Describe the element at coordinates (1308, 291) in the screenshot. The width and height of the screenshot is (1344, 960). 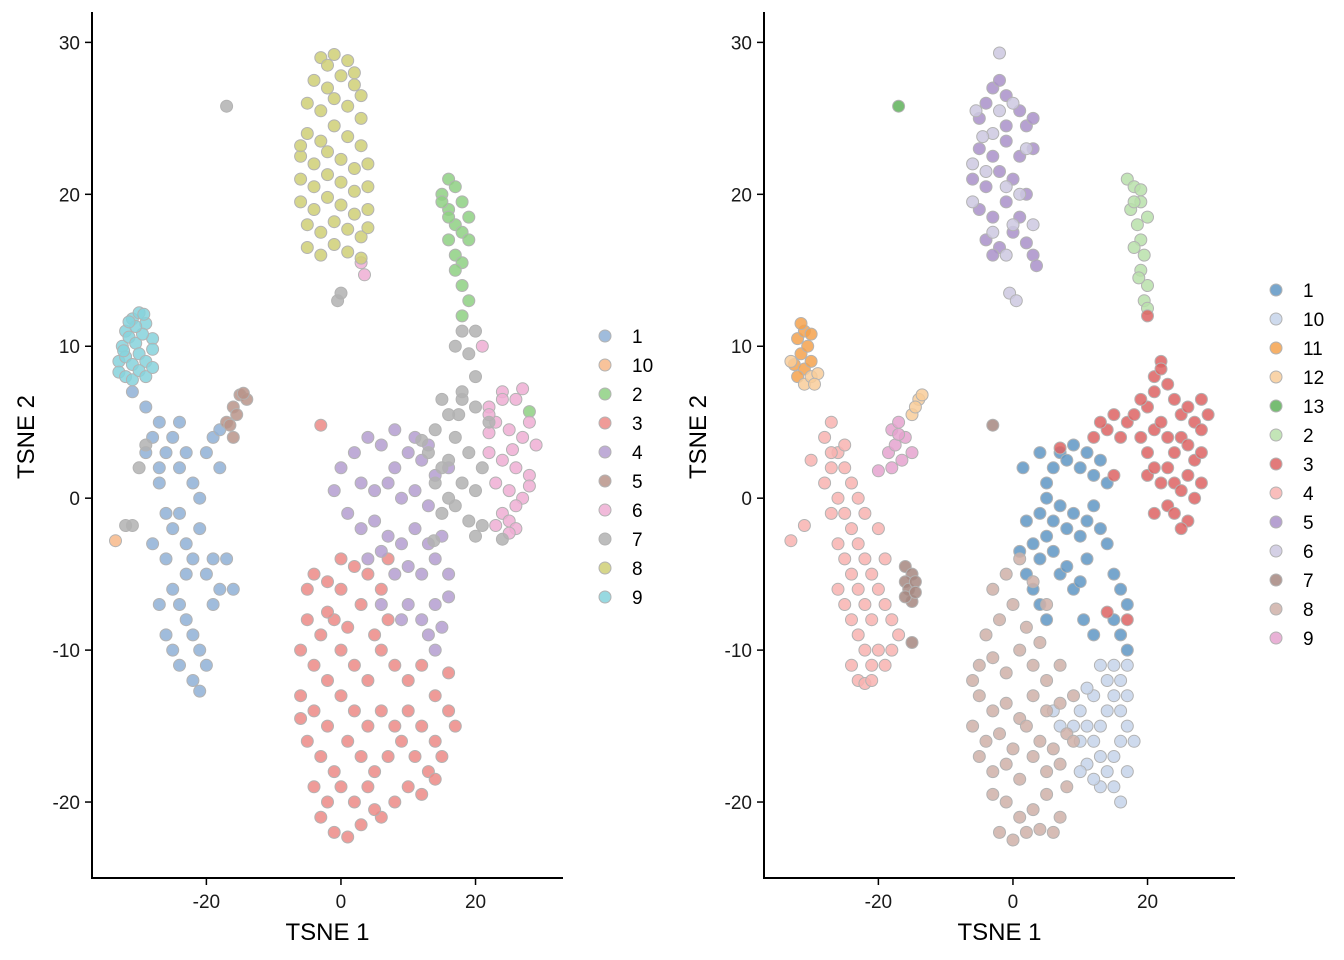
I see `legend-label-1: 1` at that location.